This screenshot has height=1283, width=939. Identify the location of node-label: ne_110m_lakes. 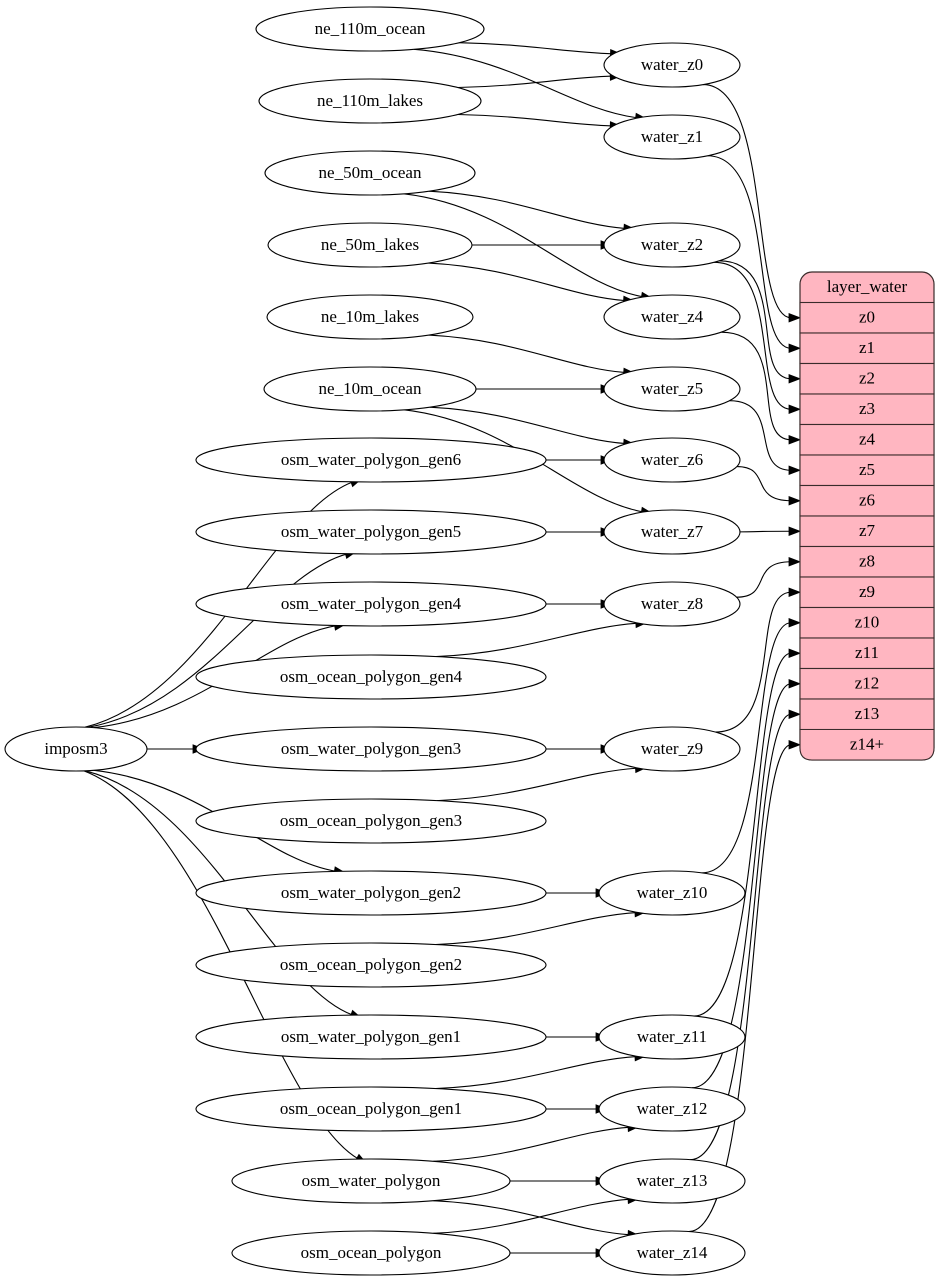
(370, 100).